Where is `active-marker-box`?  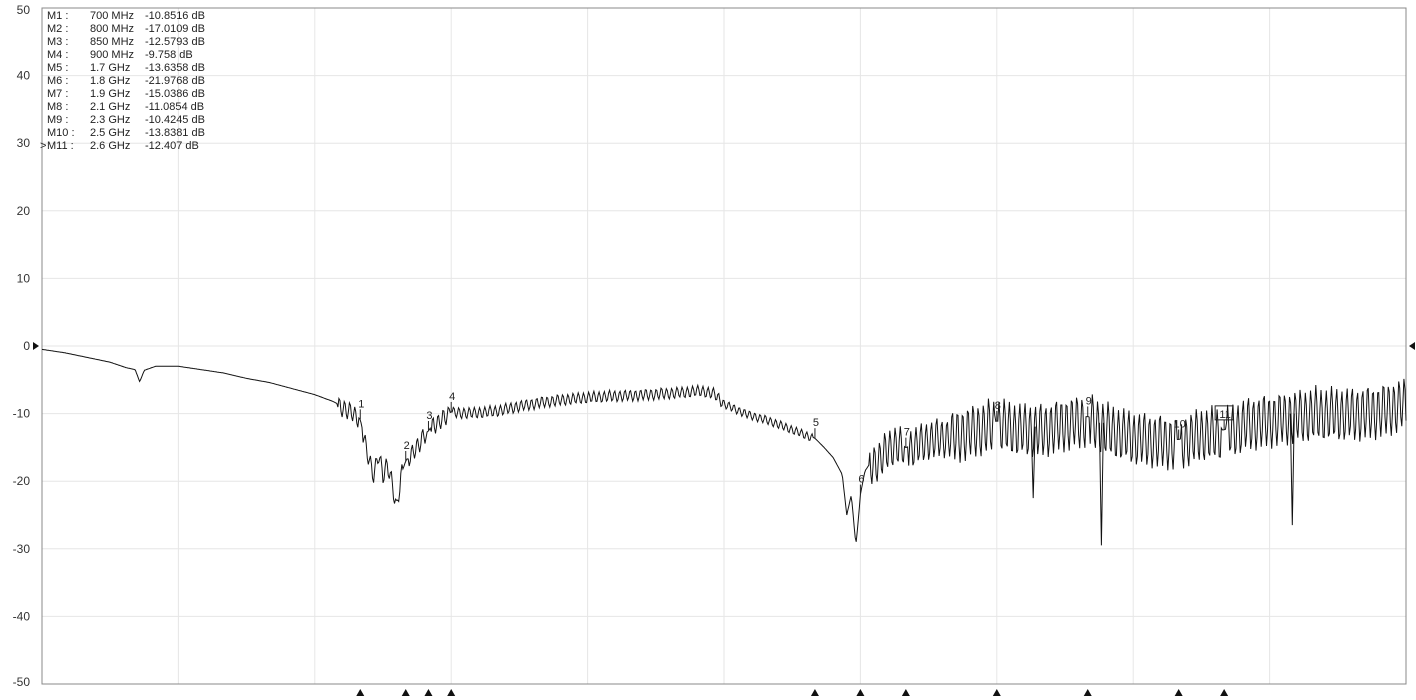
active-marker-box is located at coordinates (1224, 413).